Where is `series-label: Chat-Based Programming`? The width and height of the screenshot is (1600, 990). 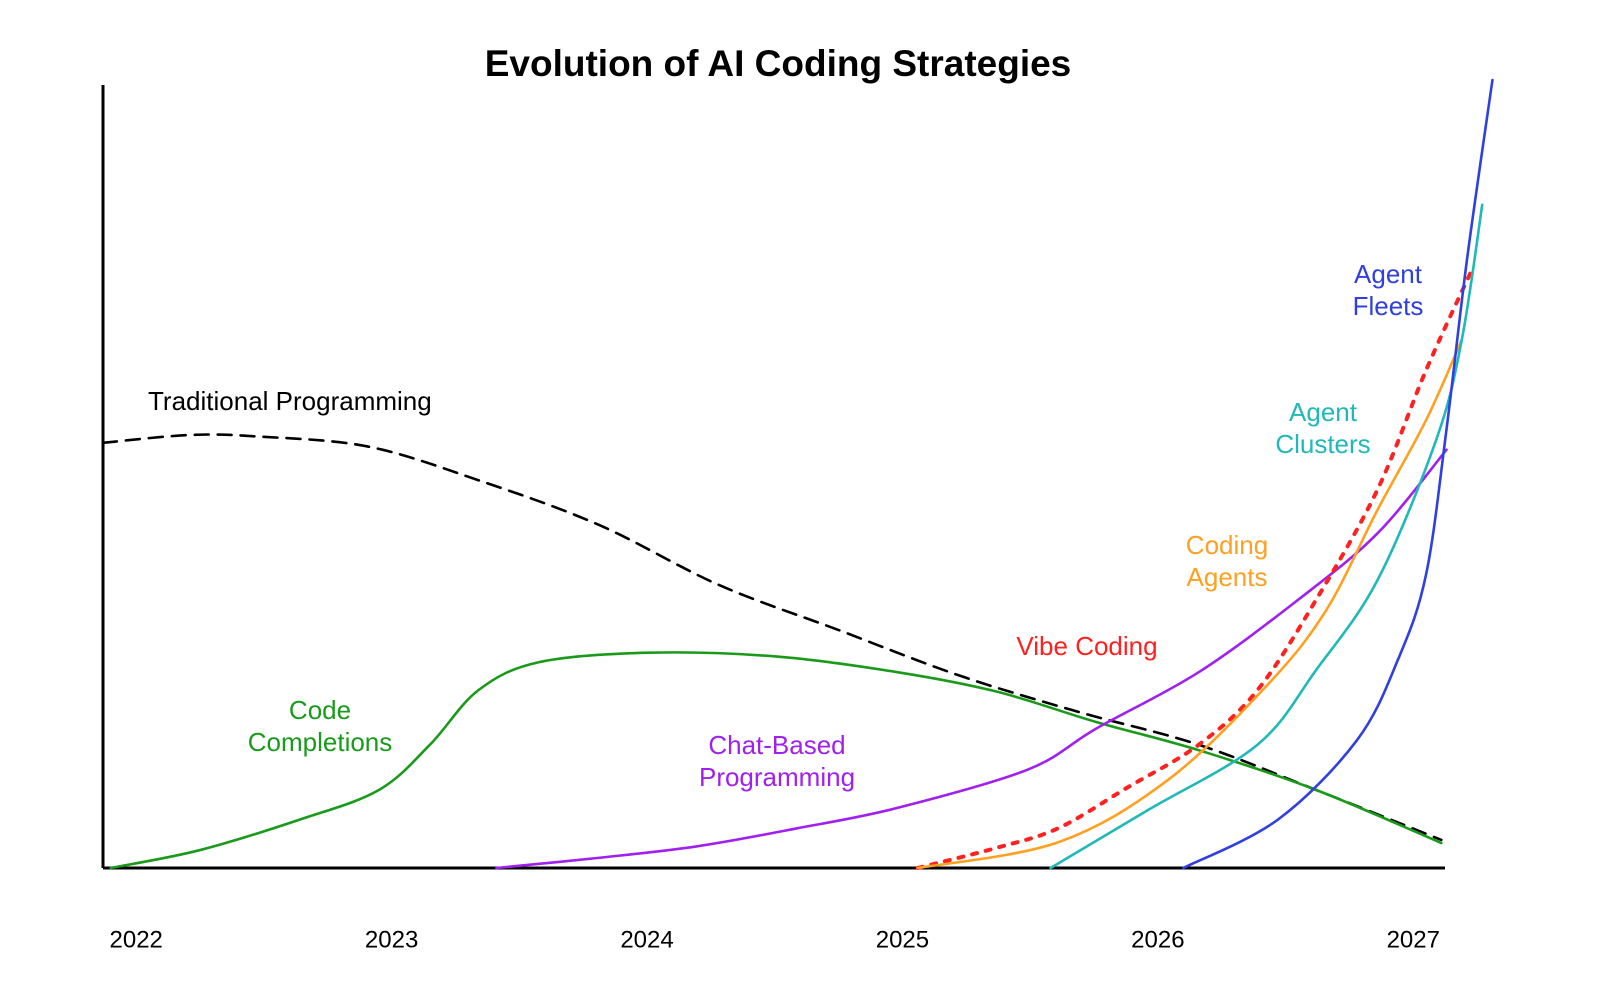 series-label: Chat-Based Programming is located at coordinates (777, 761).